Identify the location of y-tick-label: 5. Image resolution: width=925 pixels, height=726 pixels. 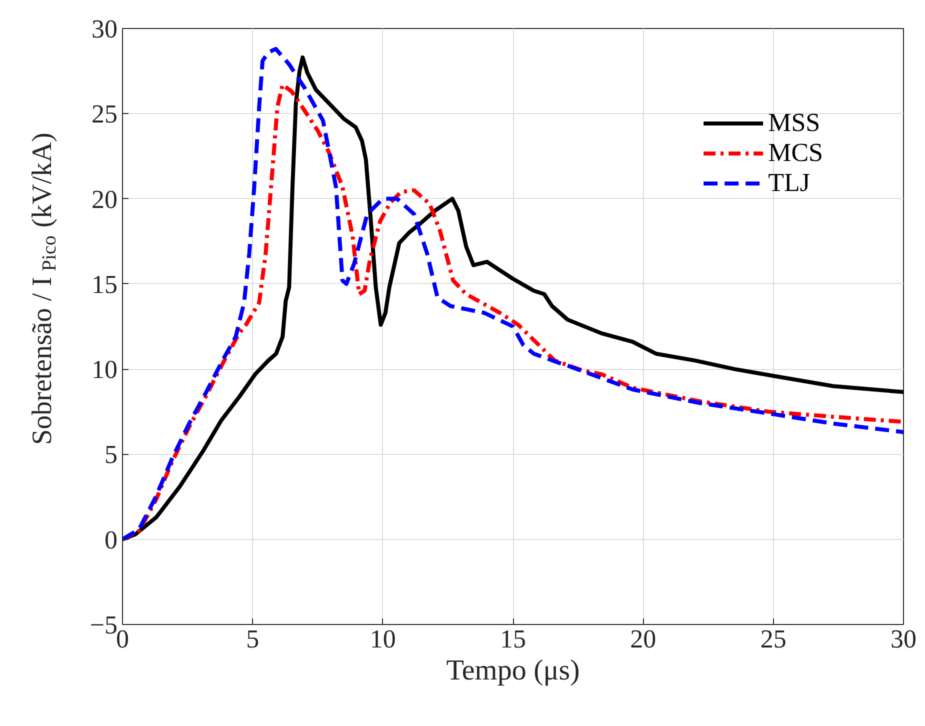
(111, 455).